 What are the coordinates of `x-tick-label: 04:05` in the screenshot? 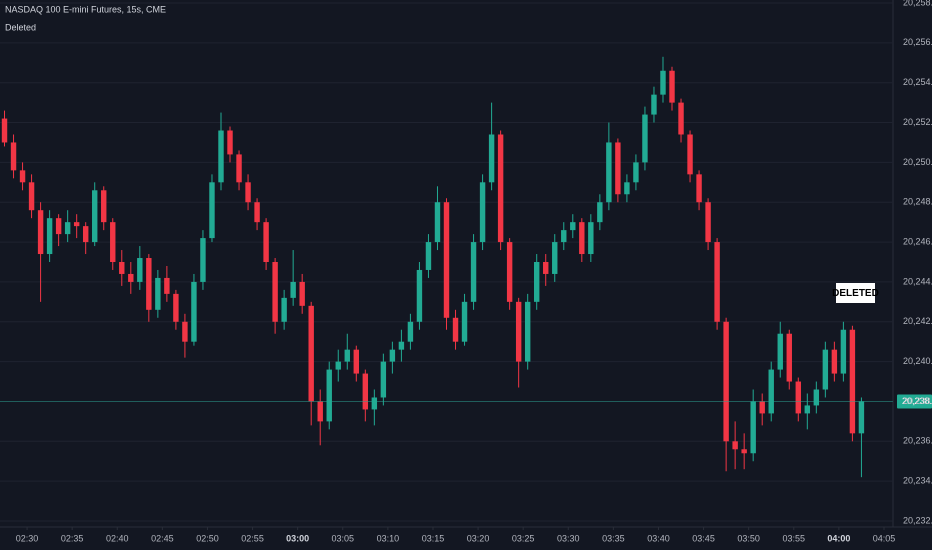 It's located at (884, 538).